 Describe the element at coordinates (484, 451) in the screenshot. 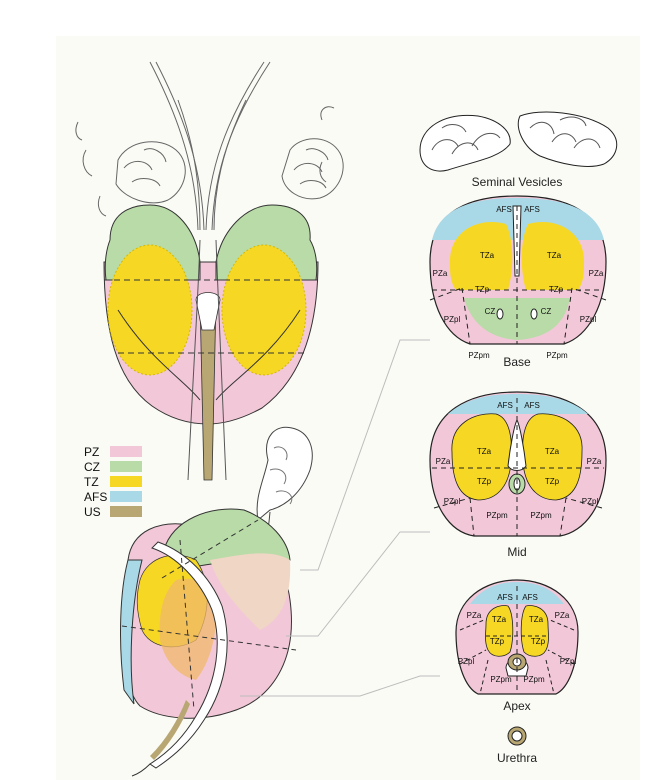

I see `mid-label-tza-left: TZa` at that location.